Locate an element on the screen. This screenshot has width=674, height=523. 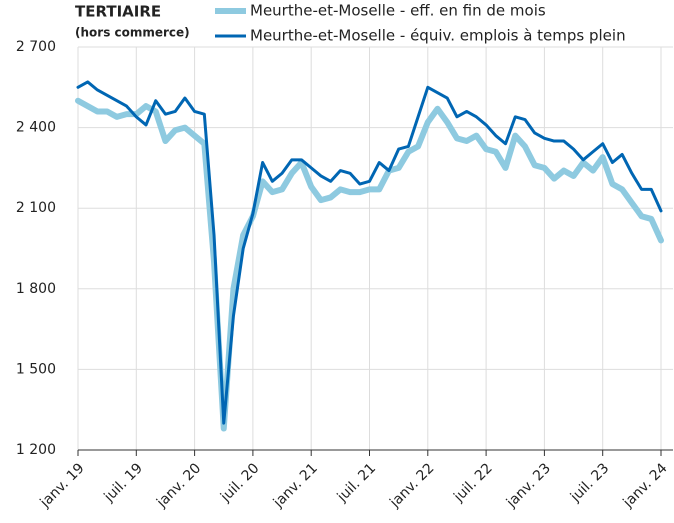
y-tick-label: 2 700 is located at coordinates (36, 47).